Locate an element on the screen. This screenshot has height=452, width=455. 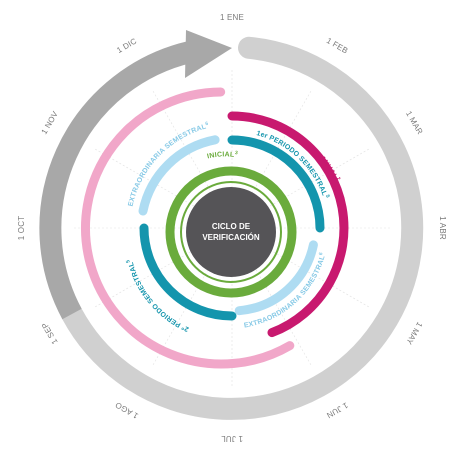
month-label: 1 MAY is located at coordinates (414, 333).